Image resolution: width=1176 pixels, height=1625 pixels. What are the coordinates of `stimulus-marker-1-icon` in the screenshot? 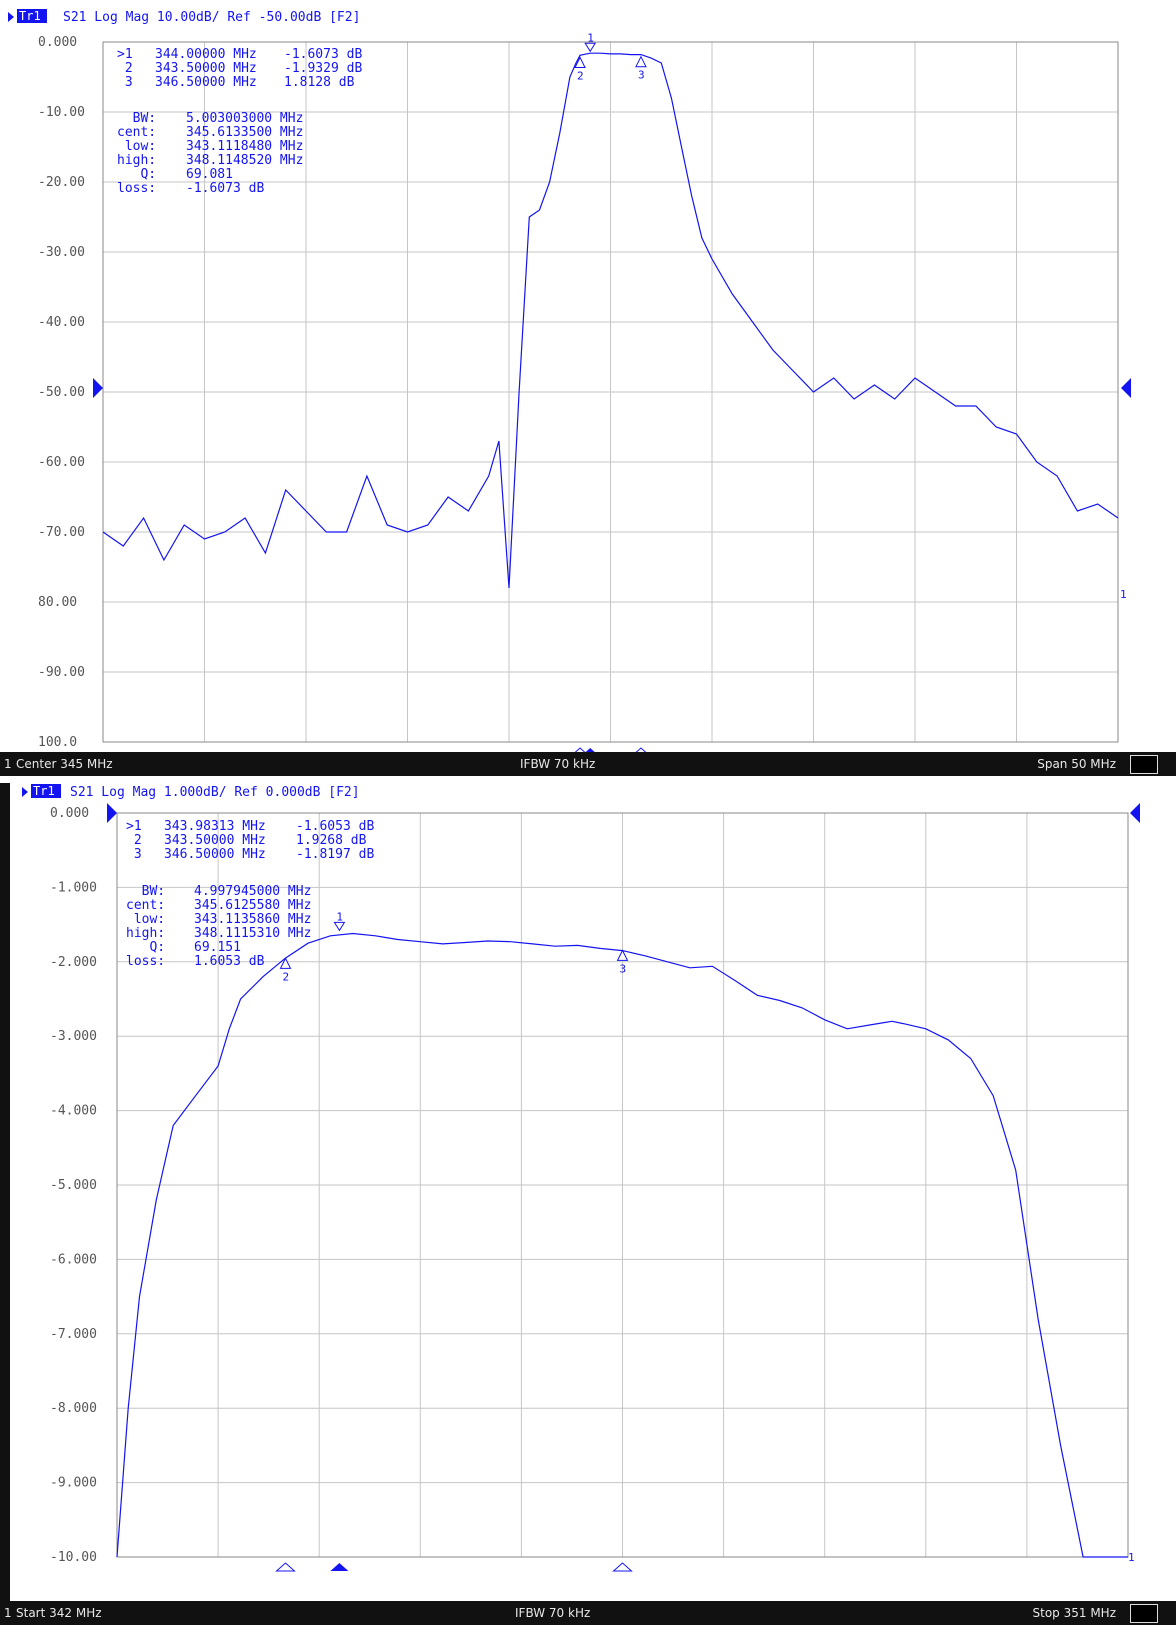 It's located at (339, 1567).